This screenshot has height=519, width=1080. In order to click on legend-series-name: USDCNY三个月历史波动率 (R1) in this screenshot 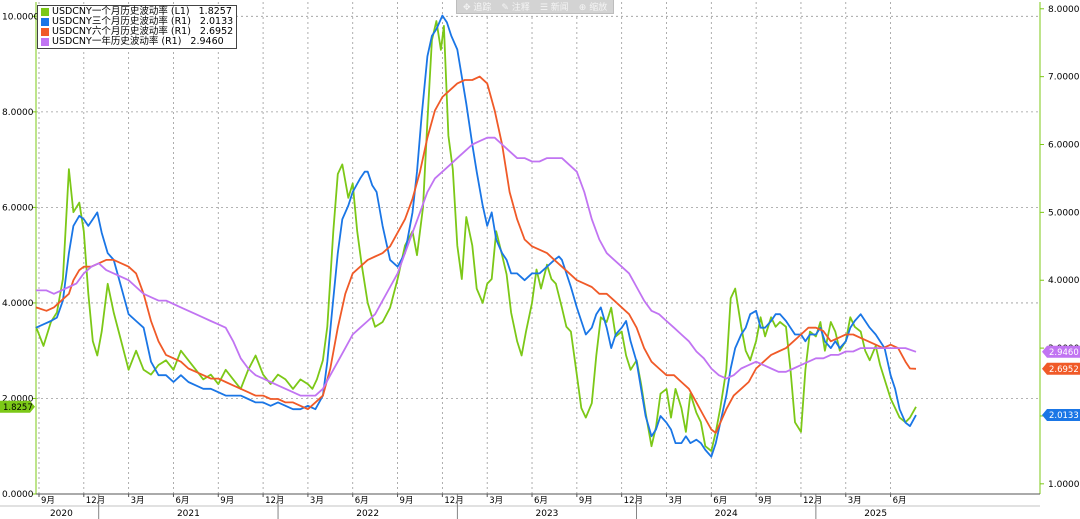, I will do `click(121, 21)`.